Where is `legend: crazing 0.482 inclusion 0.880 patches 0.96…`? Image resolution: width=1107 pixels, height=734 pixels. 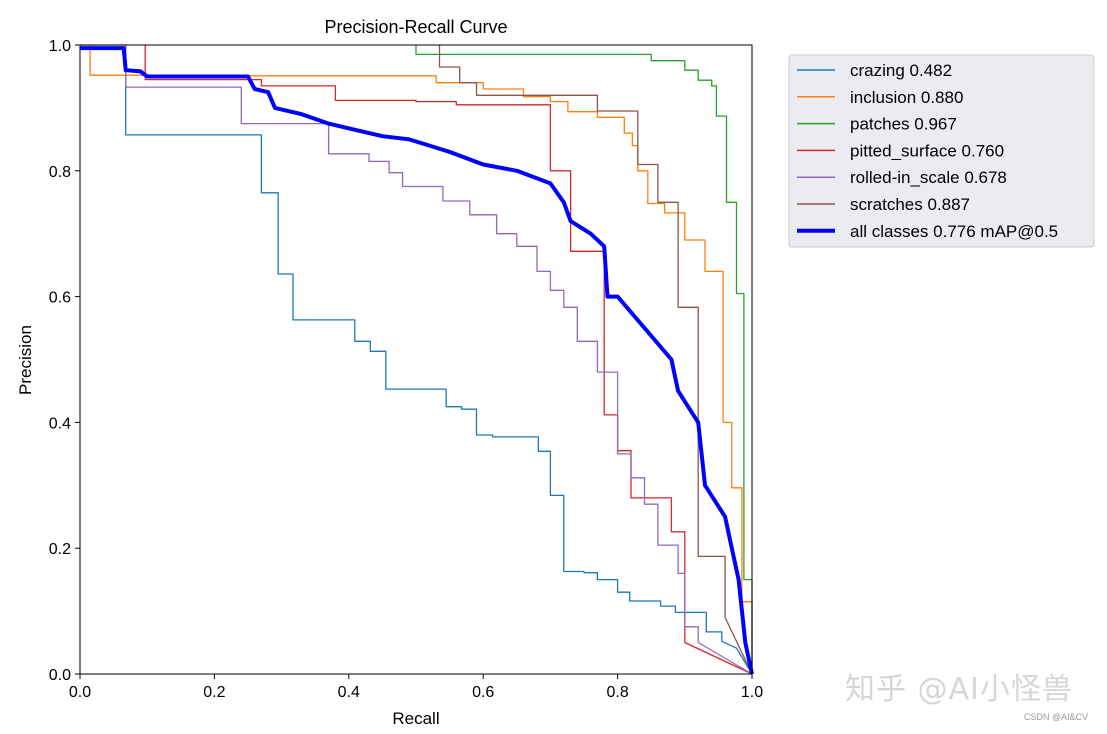
legend: crazing 0.482 inclusion 0.880 patches 0.96… is located at coordinates (941, 151).